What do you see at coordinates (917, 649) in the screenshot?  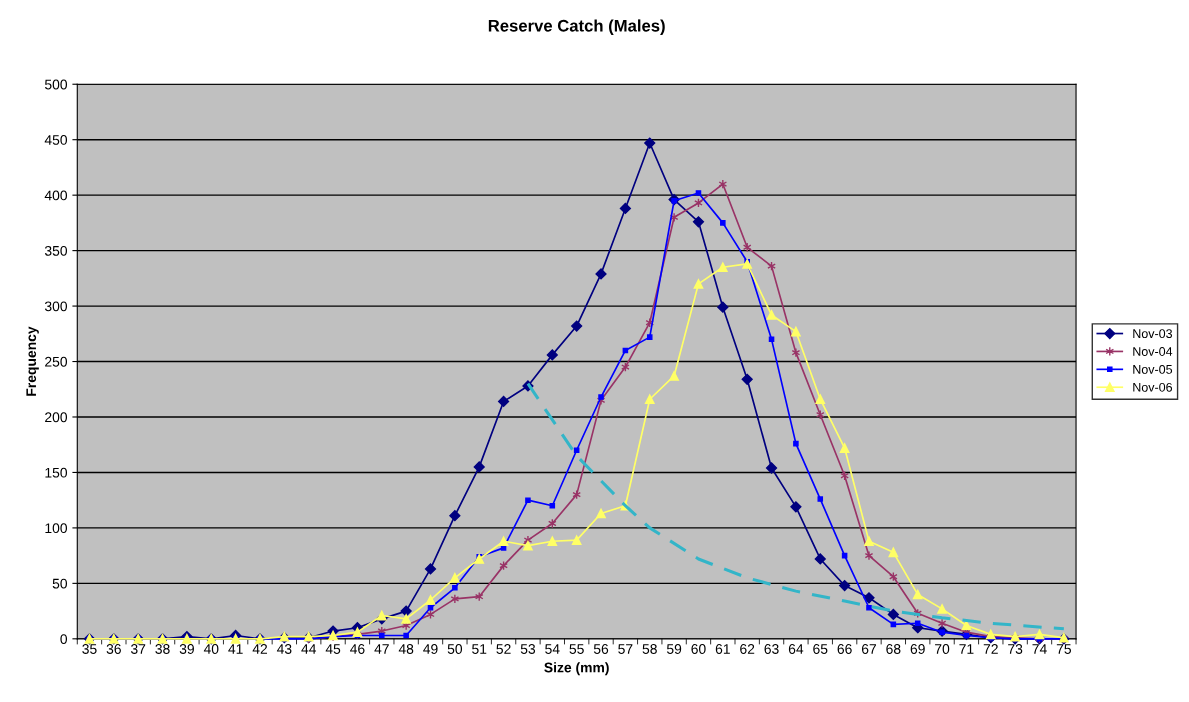 I see `x-tick-label: 69` at bounding box center [917, 649].